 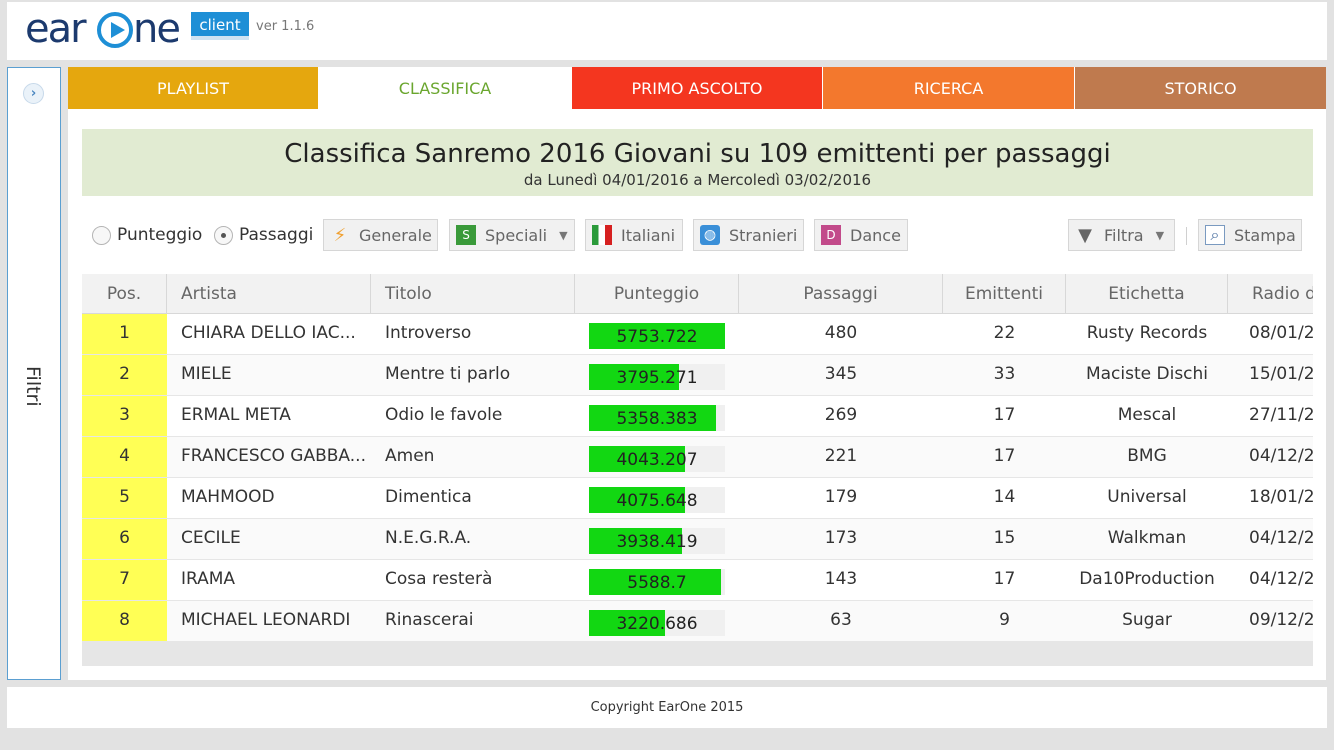 What do you see at coordinates (33, 386) in the screenshot?
I see `sidebar-filters-label: Filtri` at bounding box center [33, 386].